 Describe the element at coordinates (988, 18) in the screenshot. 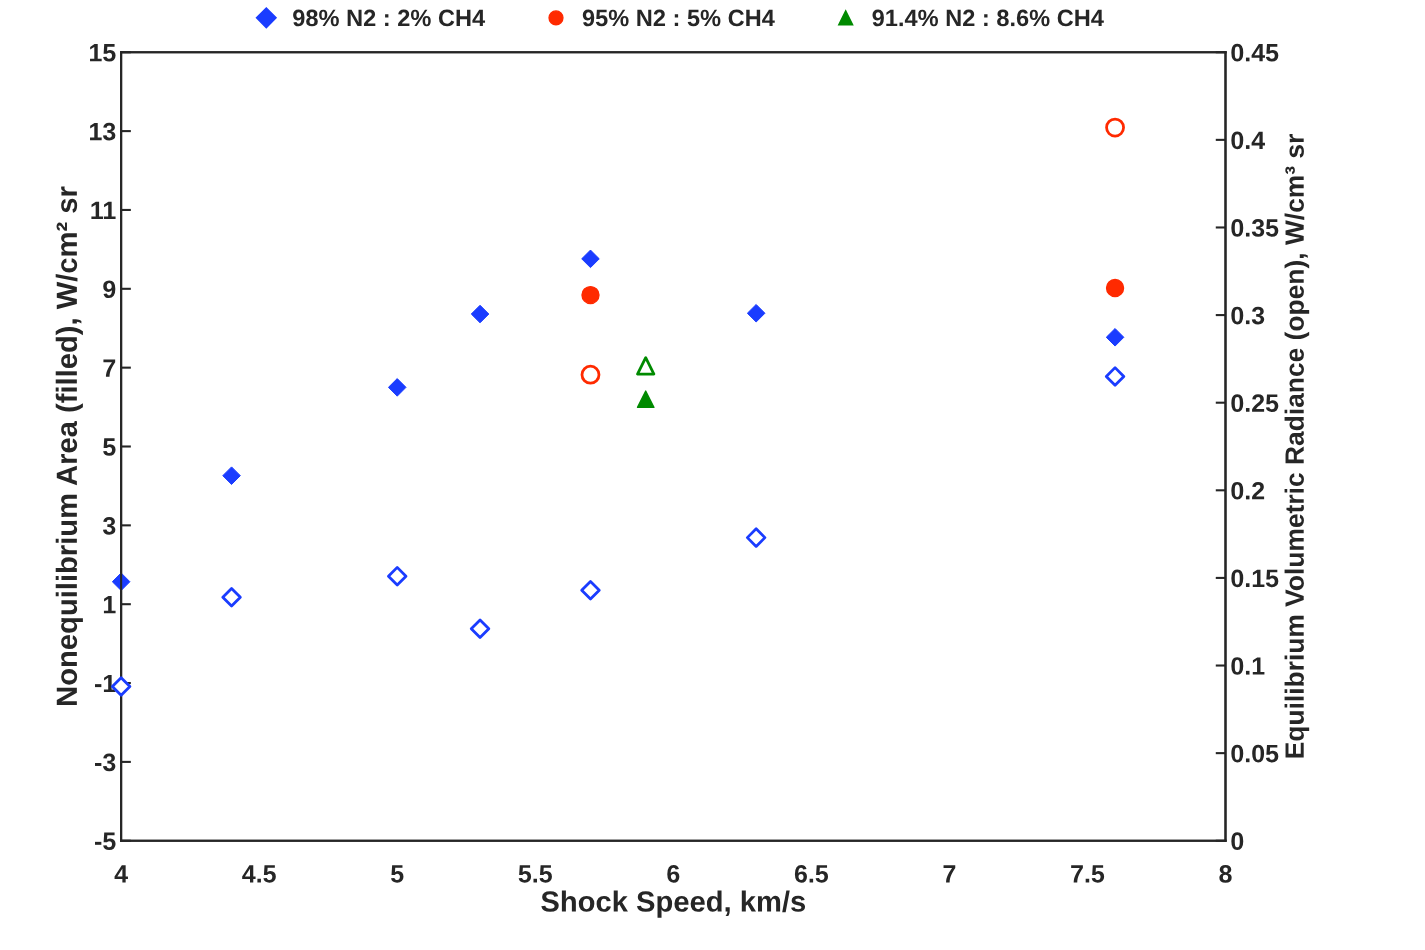

I see `legend-label: 91.4% N2 : 8.6% CH4` at that location.